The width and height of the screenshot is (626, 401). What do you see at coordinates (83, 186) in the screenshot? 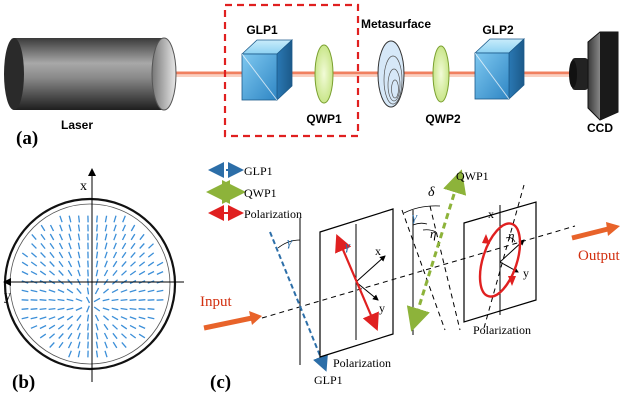
I see `panel-b-x-label: x` at bounding box center [83, 186].